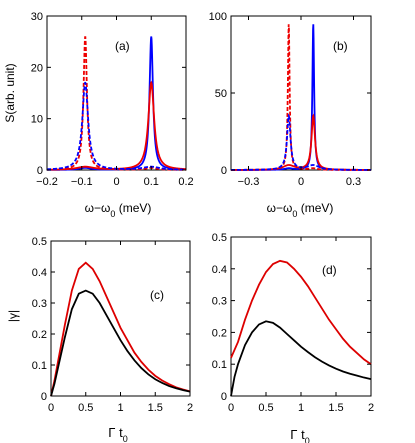 The image size is (415, 443). What do you see at coordinates (340, 46) in the screenshot?
I see `panel-label-b: (b)` at bounding box center [340, 46].